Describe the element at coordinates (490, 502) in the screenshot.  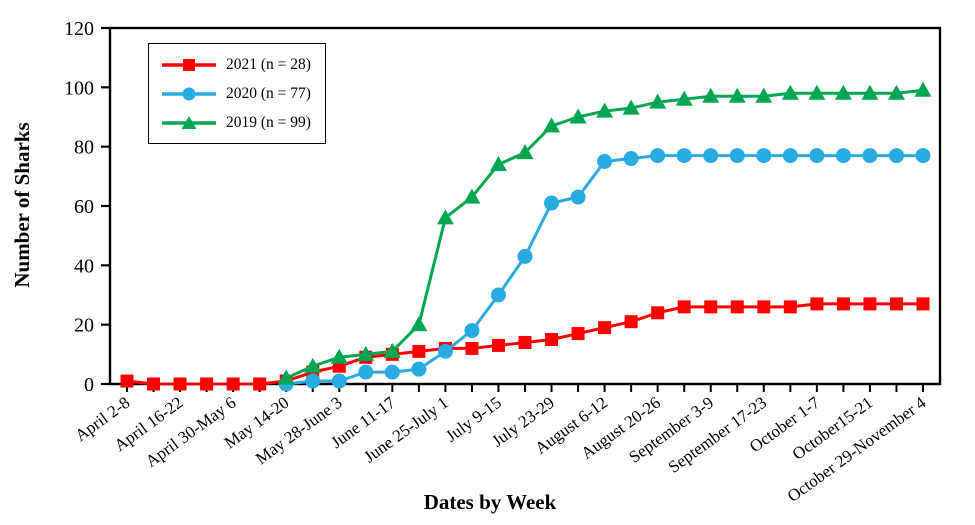
I see `x-axis-title: Dates by Week` at that location.